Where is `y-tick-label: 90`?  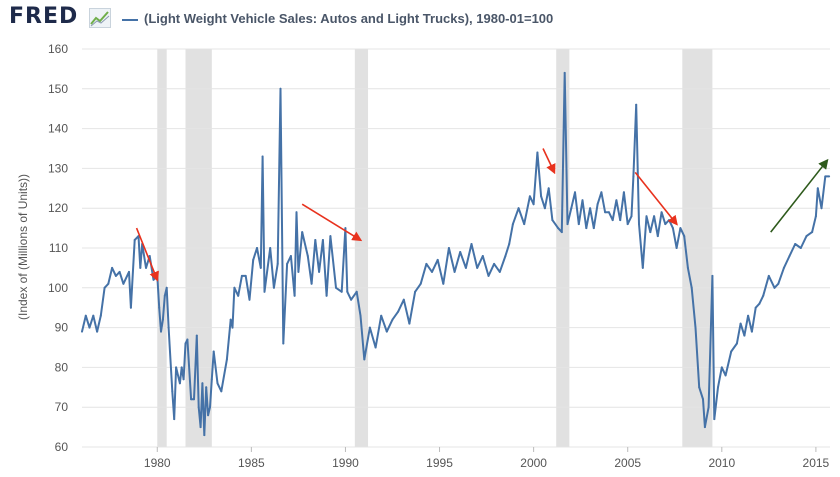 y-tick-label: 90 is located at coordinates (62, 328).